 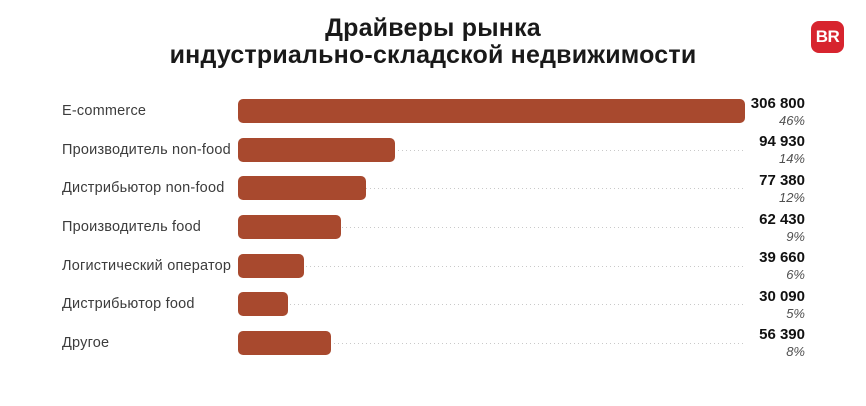 I want to click on chart-row: E-commerce 306 800 46%, so click(x=433, y=111).